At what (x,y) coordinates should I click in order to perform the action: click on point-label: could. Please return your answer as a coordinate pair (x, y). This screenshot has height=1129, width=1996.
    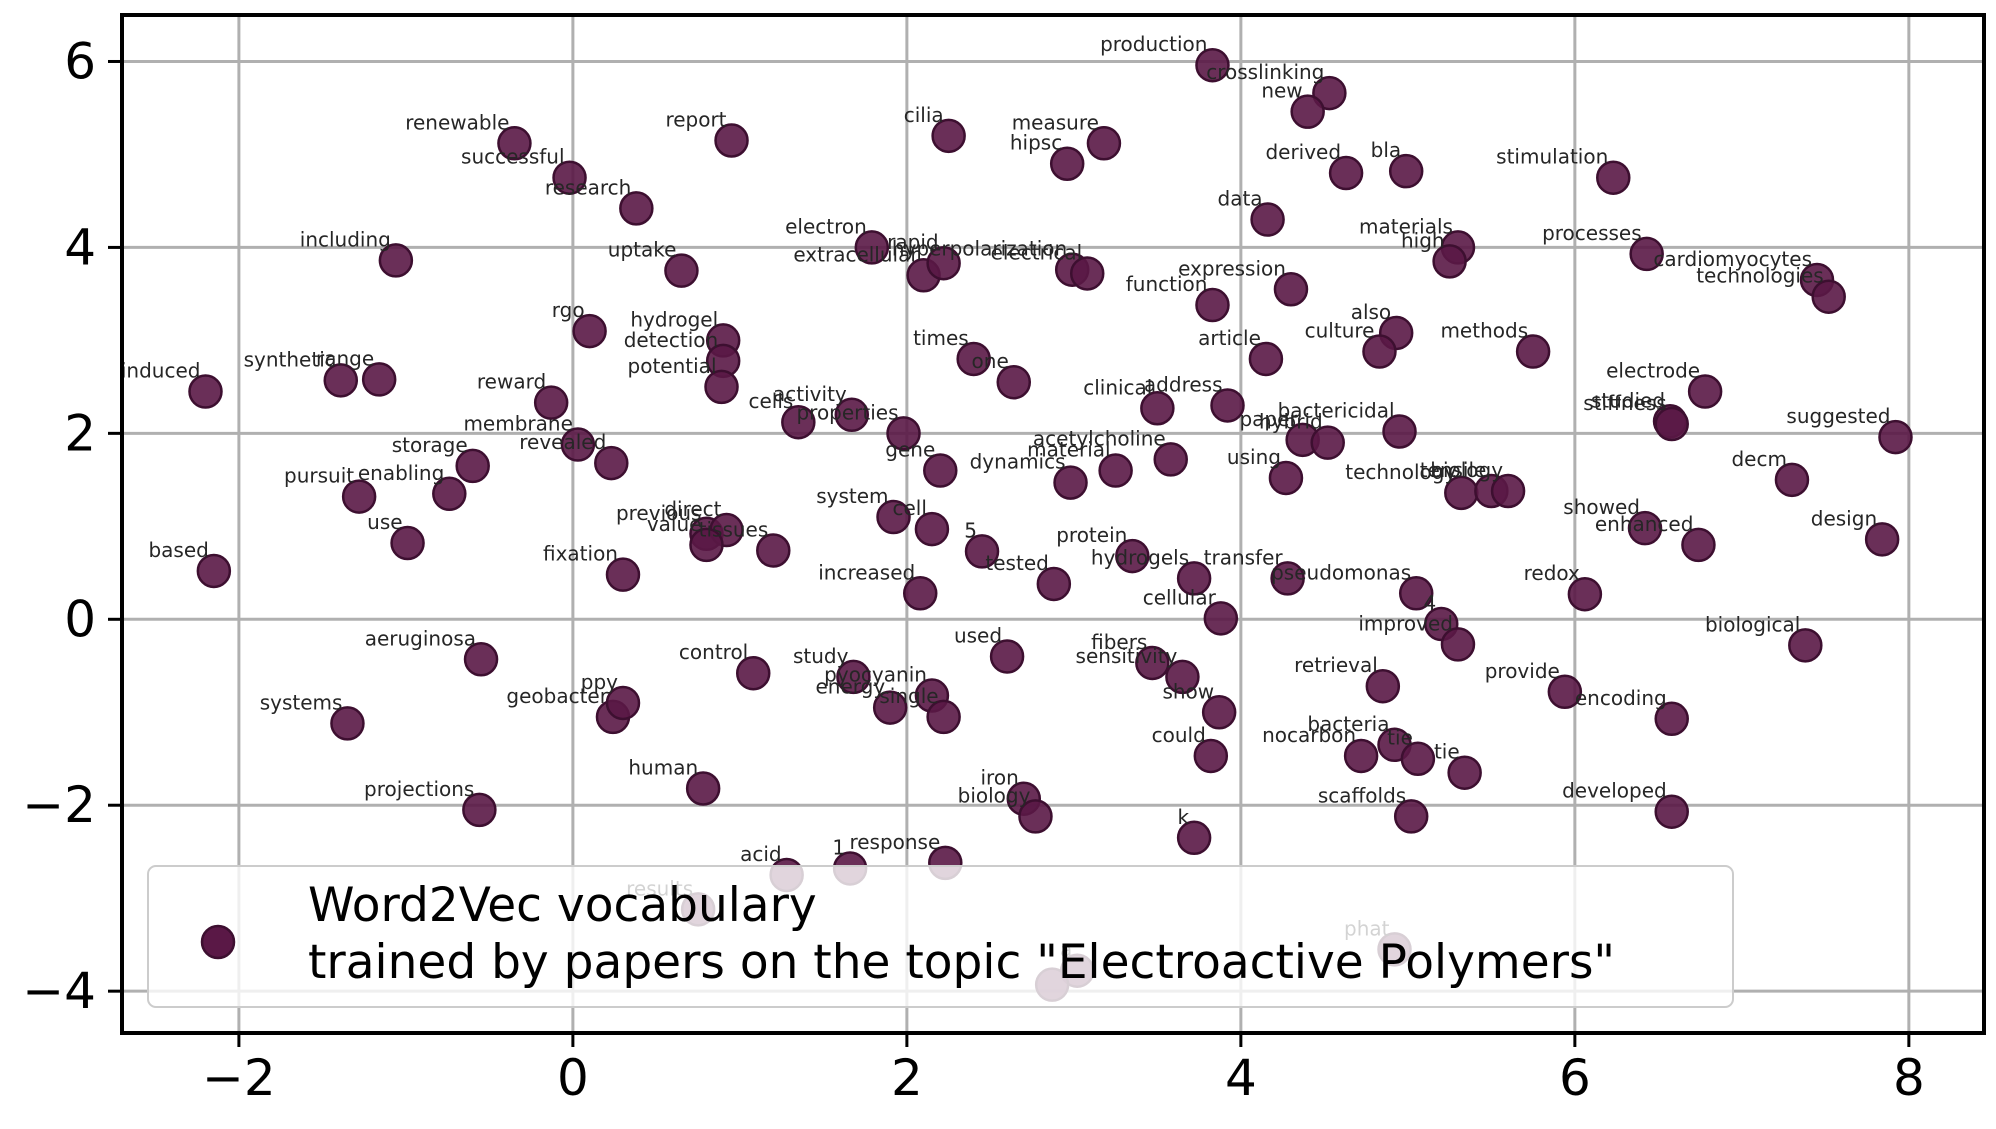
    Looking at the image, I should click on (1179, 735).